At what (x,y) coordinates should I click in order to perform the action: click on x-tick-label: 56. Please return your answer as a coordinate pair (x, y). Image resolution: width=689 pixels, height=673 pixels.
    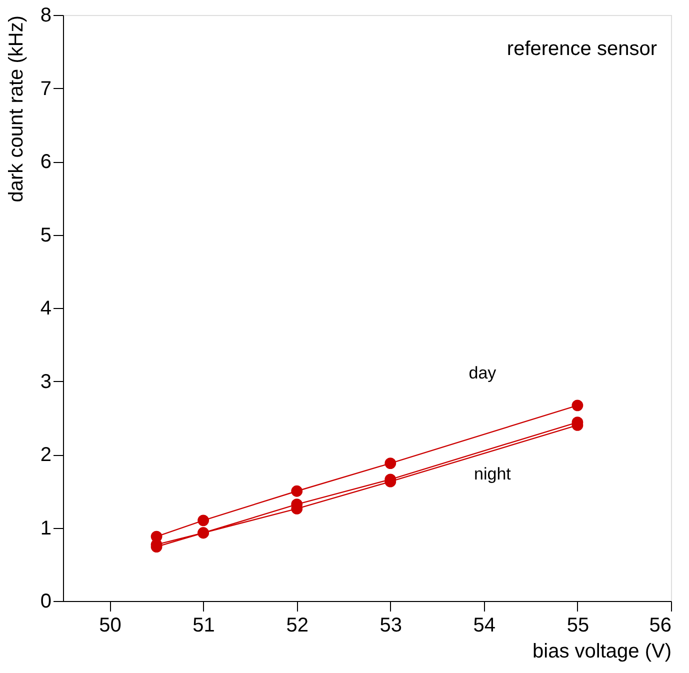
    Looking at the image, I should click on (660, 625).